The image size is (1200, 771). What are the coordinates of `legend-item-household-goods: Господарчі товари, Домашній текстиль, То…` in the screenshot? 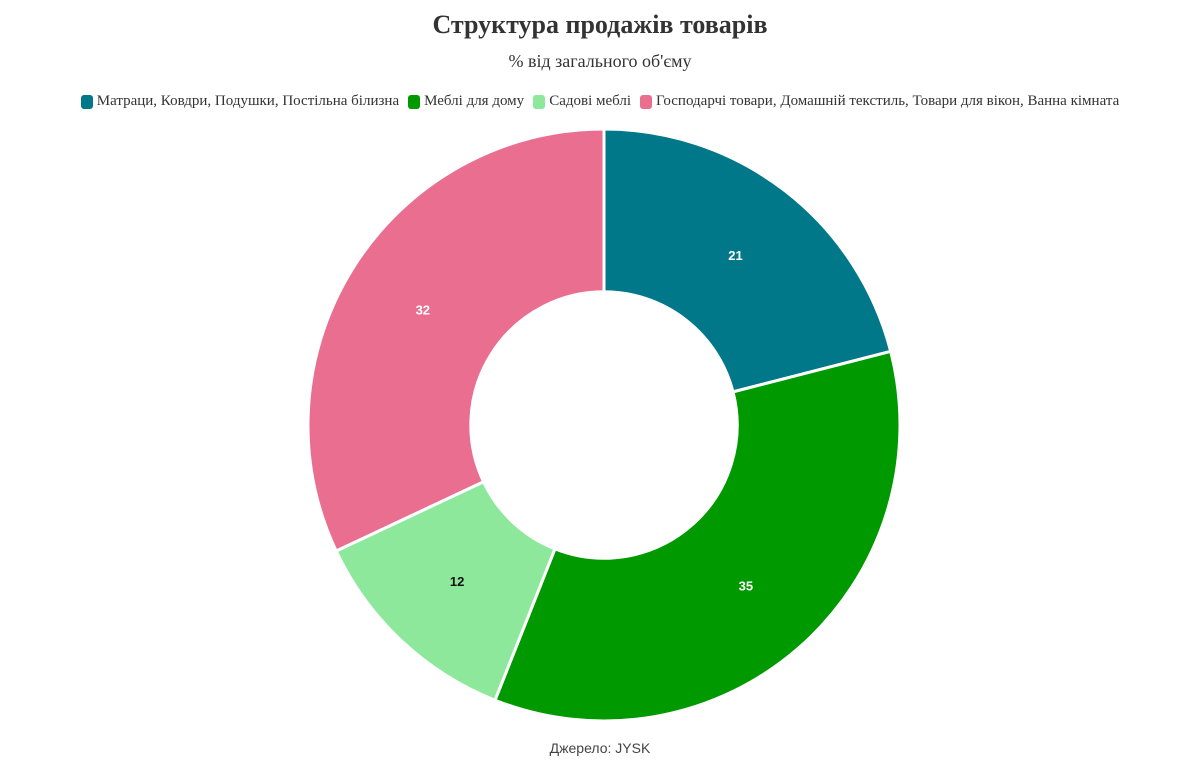 It's located at (879, 101).